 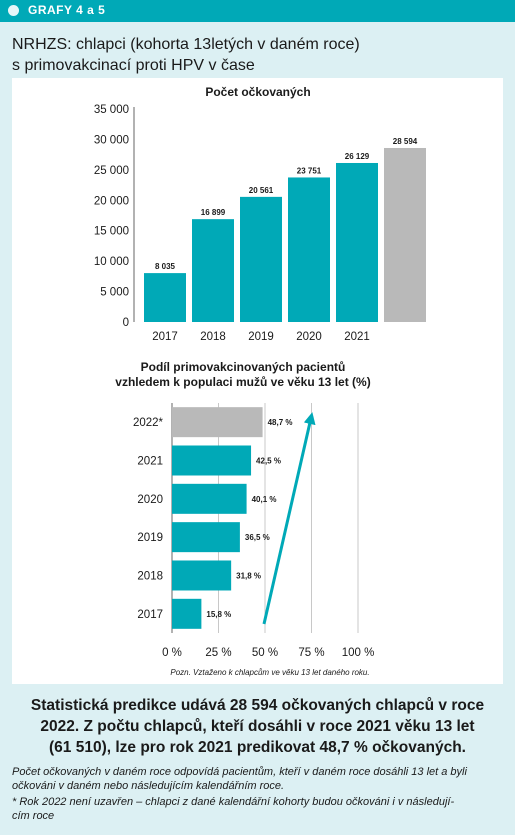 I want to click on footnote-2-line2: cím roce, so click(x=33, y=816).